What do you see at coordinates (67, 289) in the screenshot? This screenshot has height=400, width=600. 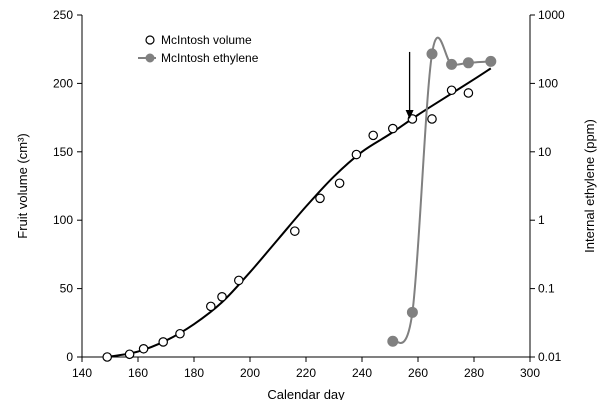 I see `y-left-tick-label: 50` at bounding box center [67, 289].